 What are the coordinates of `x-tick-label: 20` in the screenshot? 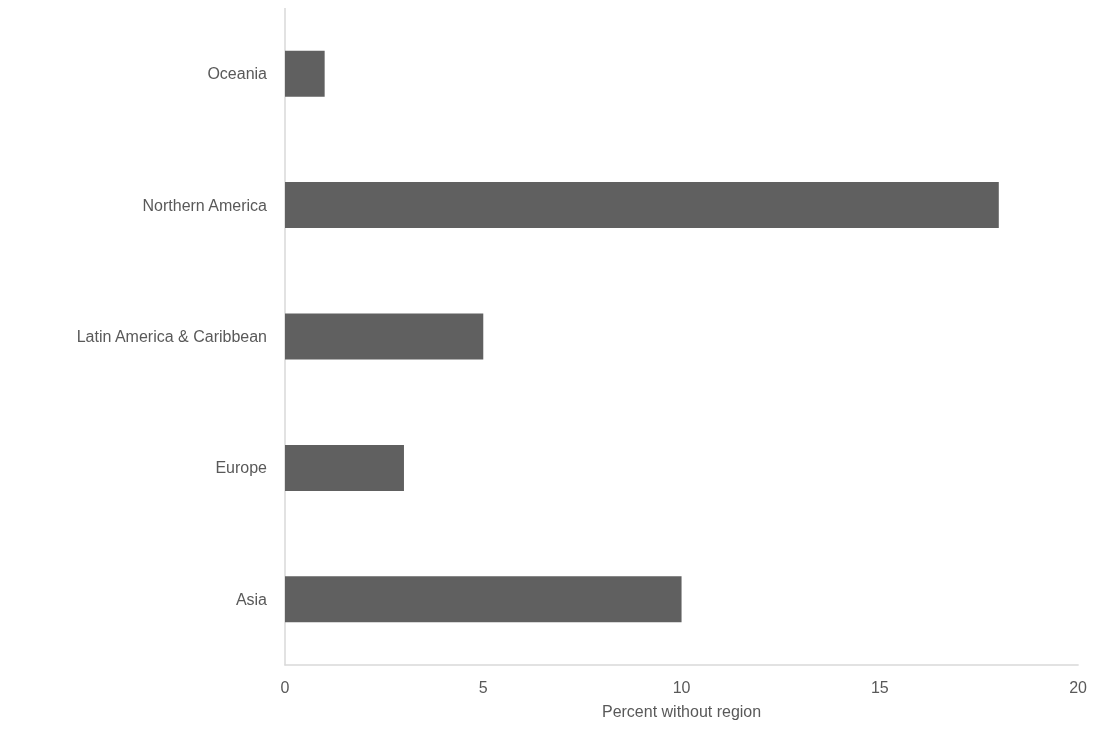 It's located at (1078, 687).